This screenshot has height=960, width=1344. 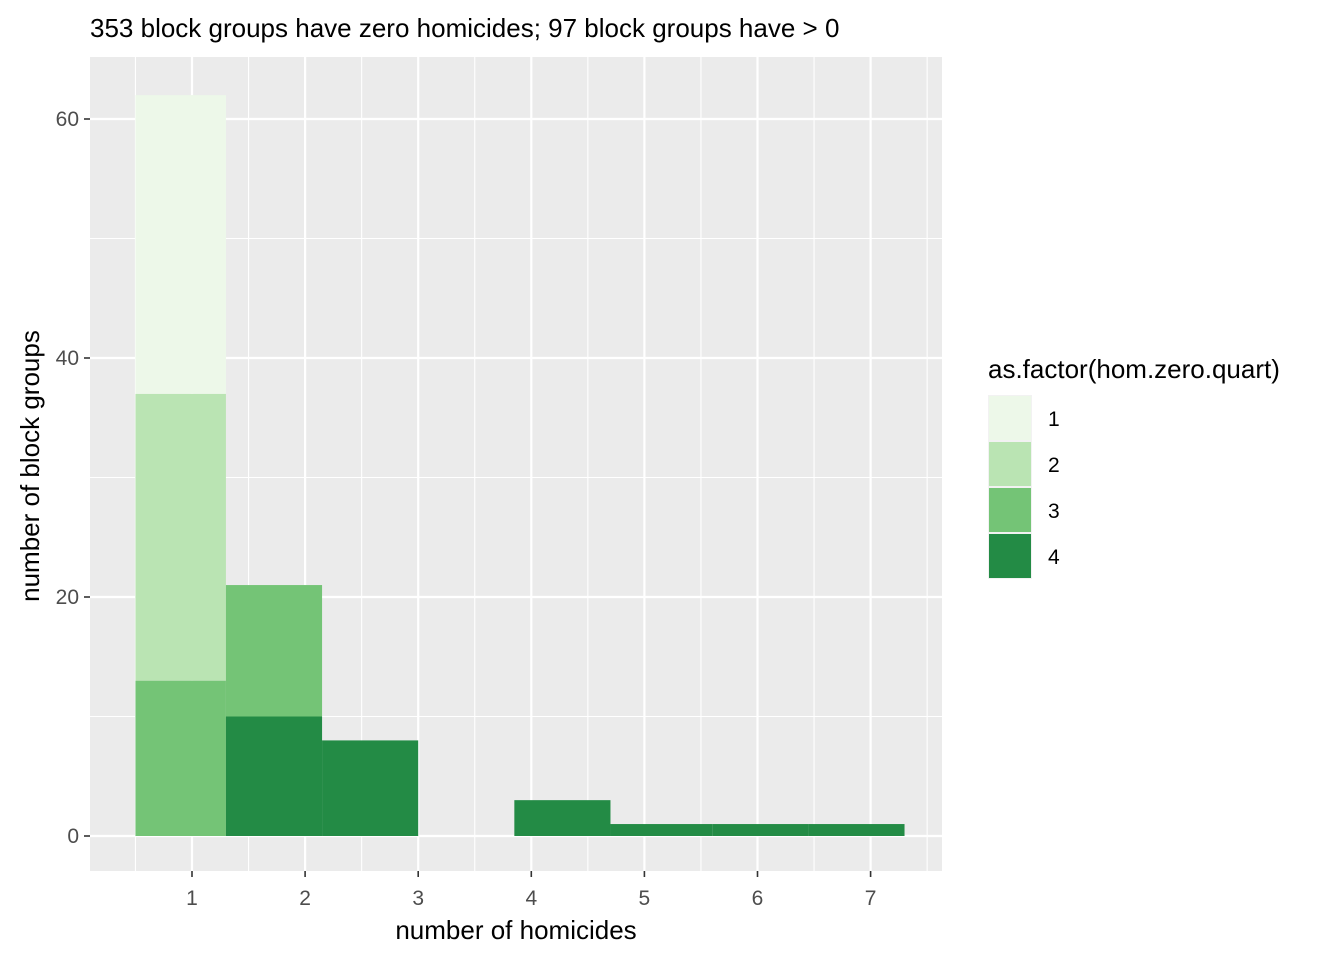 I want to click on y-tick-label: 20, so click(x=67, y=597).